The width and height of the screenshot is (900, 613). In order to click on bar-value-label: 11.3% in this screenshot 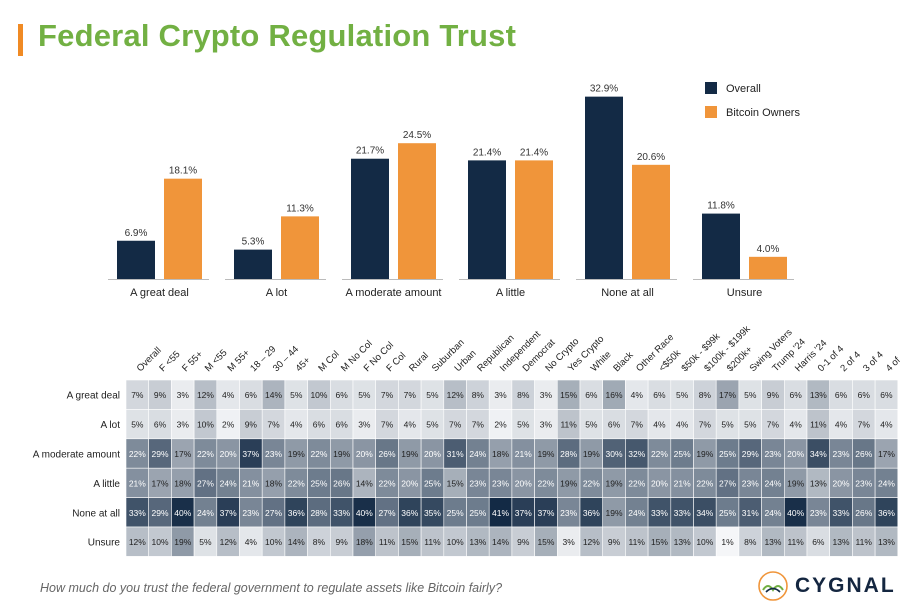, I will do `click(300, 208)`.